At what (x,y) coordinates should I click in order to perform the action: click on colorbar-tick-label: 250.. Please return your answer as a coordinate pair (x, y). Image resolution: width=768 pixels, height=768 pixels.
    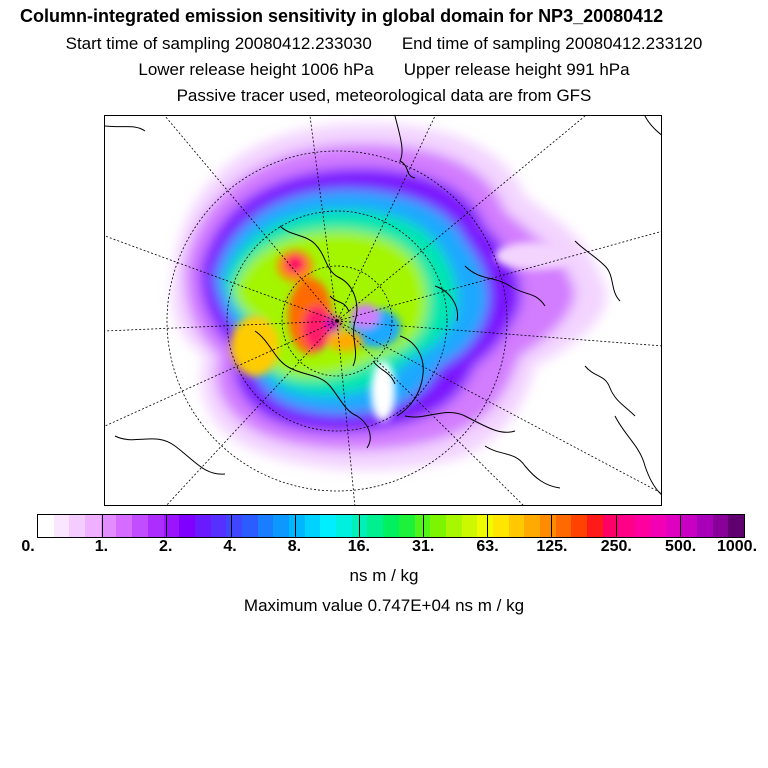
    Looking at the image, I should click on (616, 546).